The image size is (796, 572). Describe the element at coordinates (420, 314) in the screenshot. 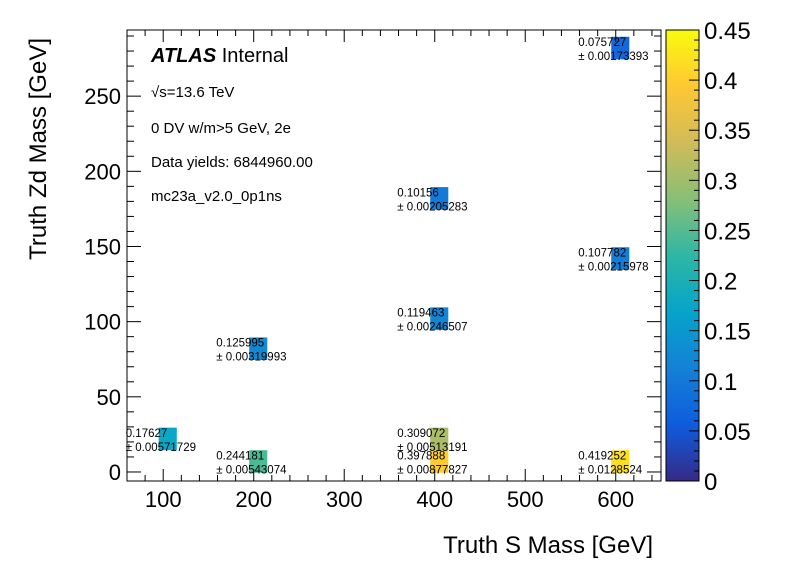

I see `cell-value-label: 0.119463` at that location.